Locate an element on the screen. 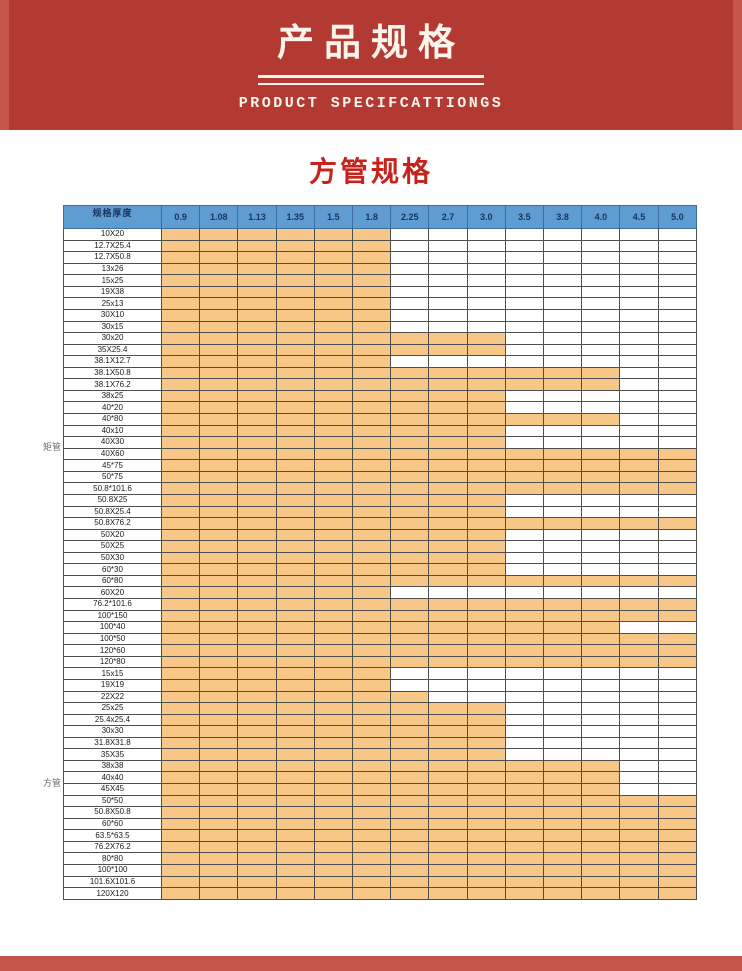 The image size is (742, 971). spec-row: 50.8X76.2 is located at coordinates (380, 523).